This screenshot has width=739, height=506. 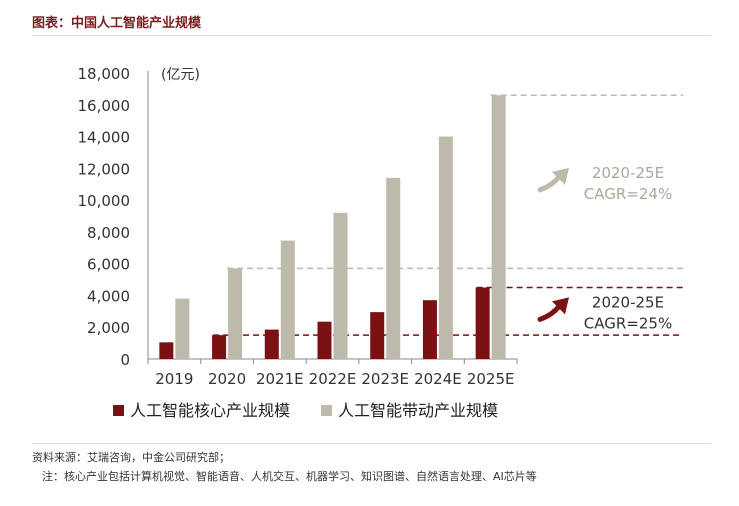 I want to click on unit-label: (亿元), so click(x=180, y=75).